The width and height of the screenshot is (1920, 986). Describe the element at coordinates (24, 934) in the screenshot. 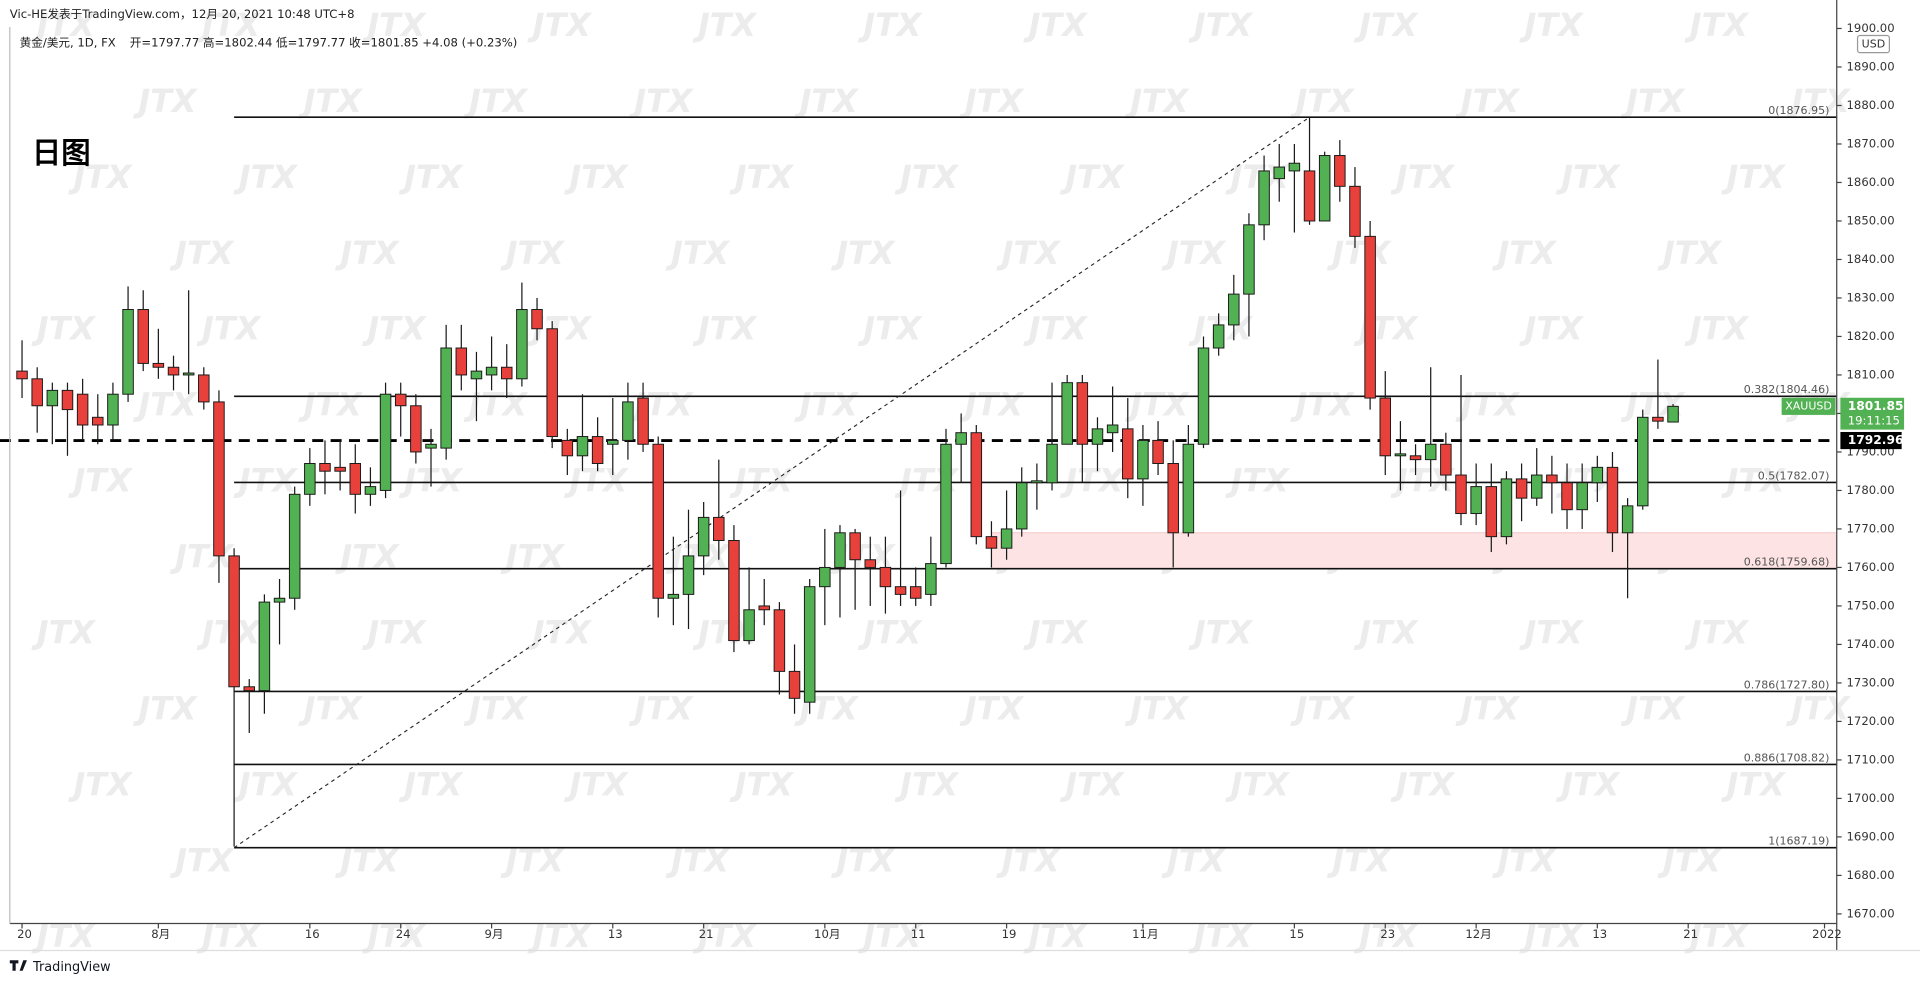

I see `x-tick-label: 20` at that location.